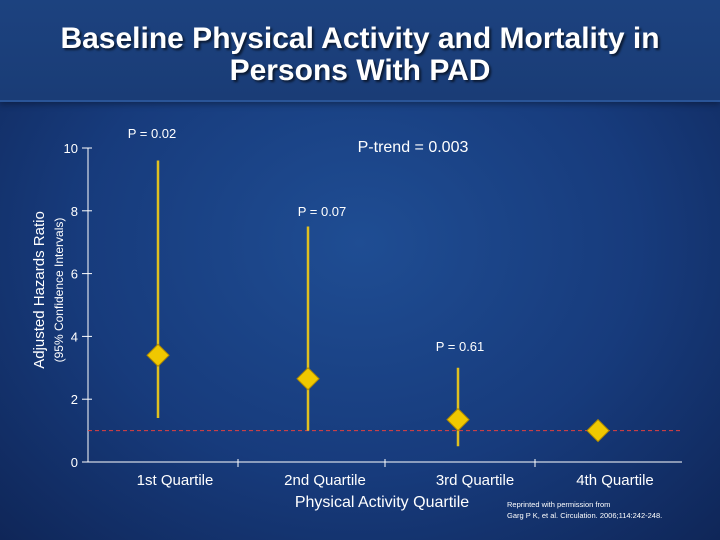 The width and height of the screenshot is (720, 540). Describe the element at coordinates (175, 480) in the screenshot. I see `x-category-label: 1st Quartile` at that location.